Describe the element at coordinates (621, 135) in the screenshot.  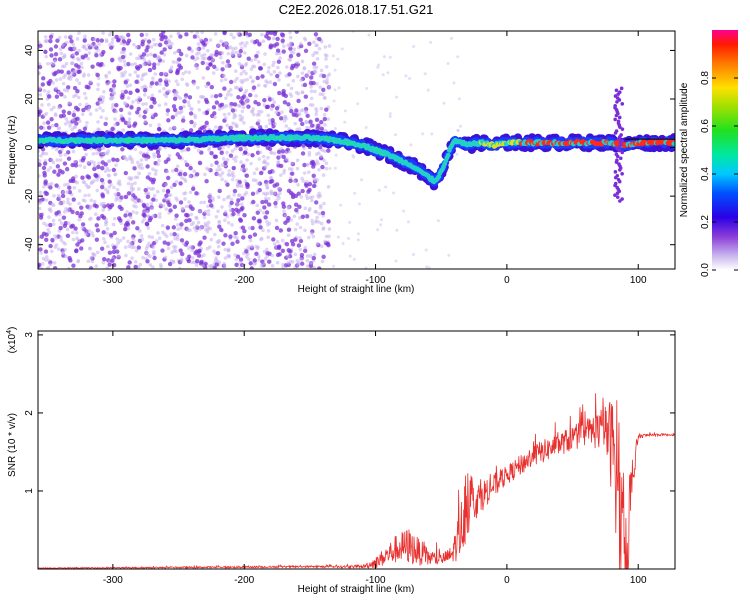
I see `spectrogram-spur-point` at that location.